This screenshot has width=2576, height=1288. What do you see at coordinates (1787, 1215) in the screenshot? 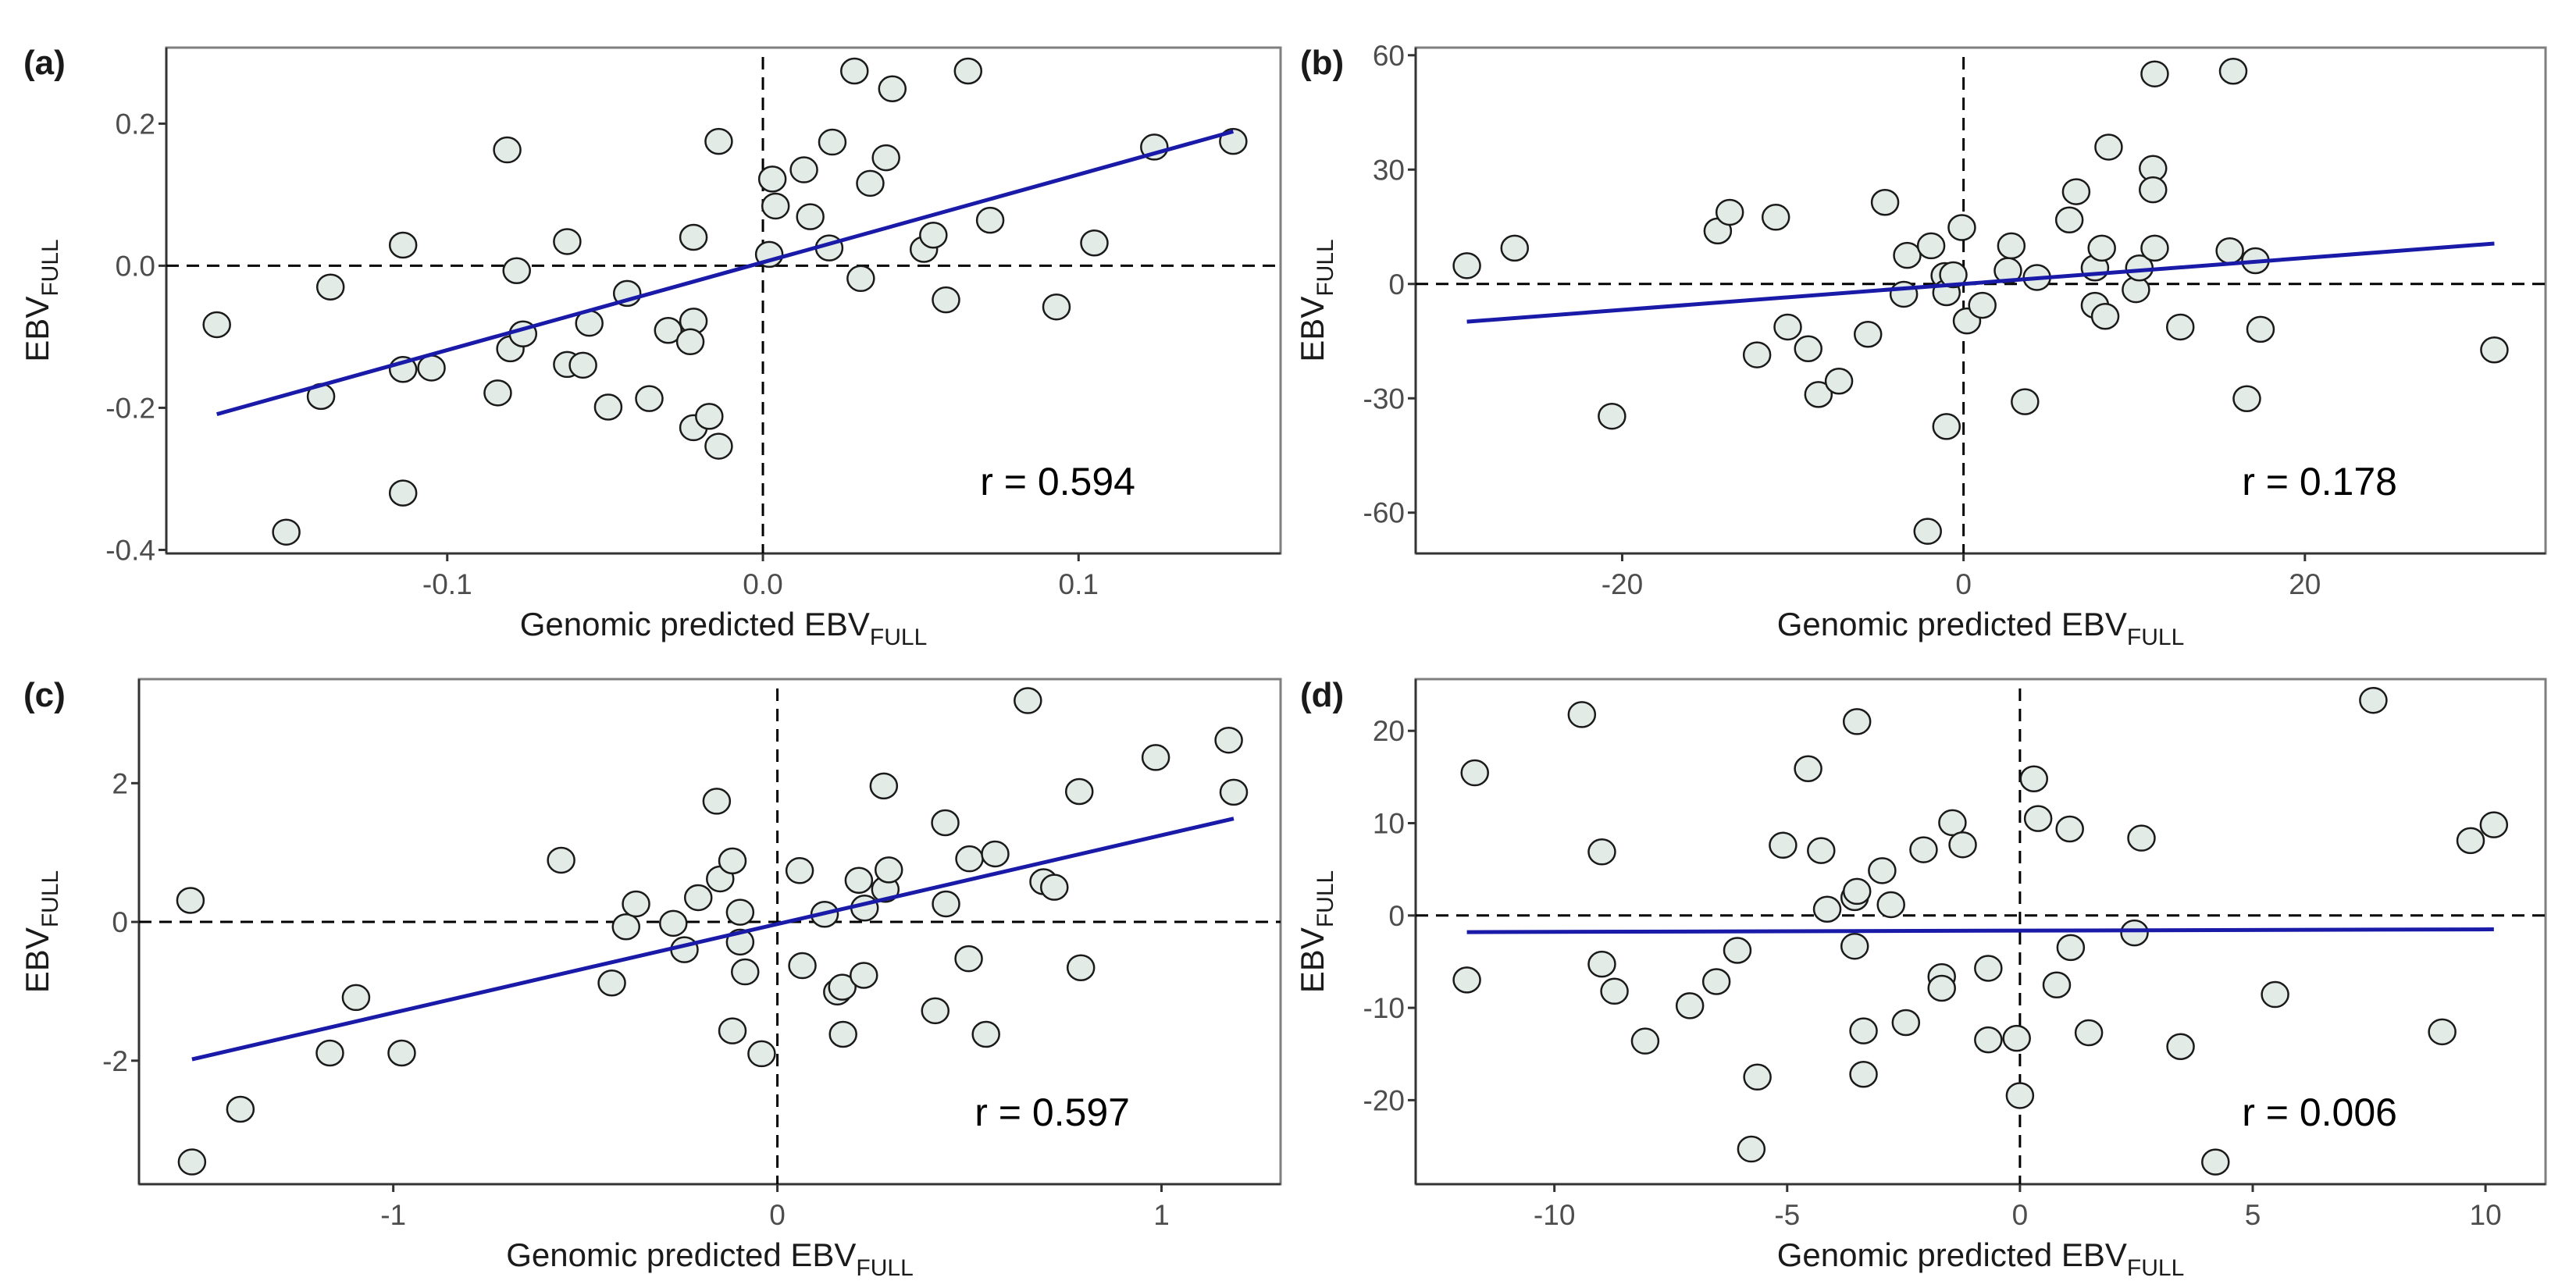
I see `x-tick-label: -5` at bounding box center [1787, 1215].